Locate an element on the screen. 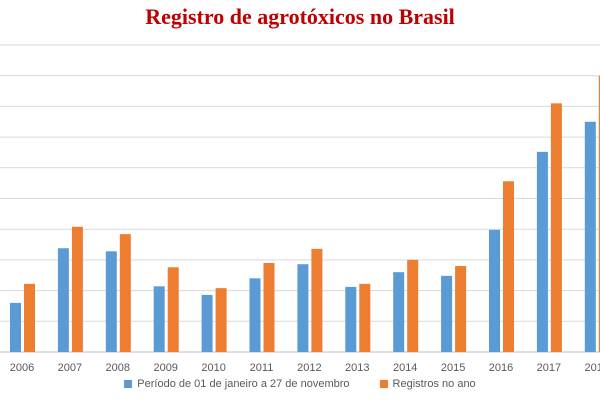 Image resolution: width=600 pixels, height=400 pixels. x-tick-label: 2008 is located at coordinates (118, 368).